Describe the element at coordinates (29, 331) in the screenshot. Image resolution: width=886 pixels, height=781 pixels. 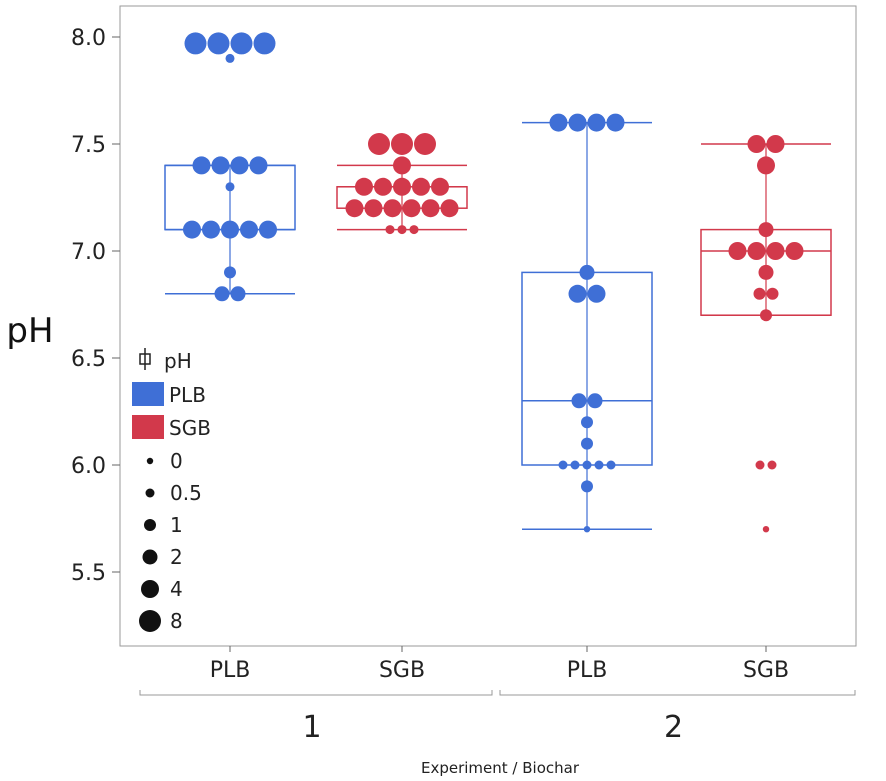
I see `y-axis-label: pH` at that location.